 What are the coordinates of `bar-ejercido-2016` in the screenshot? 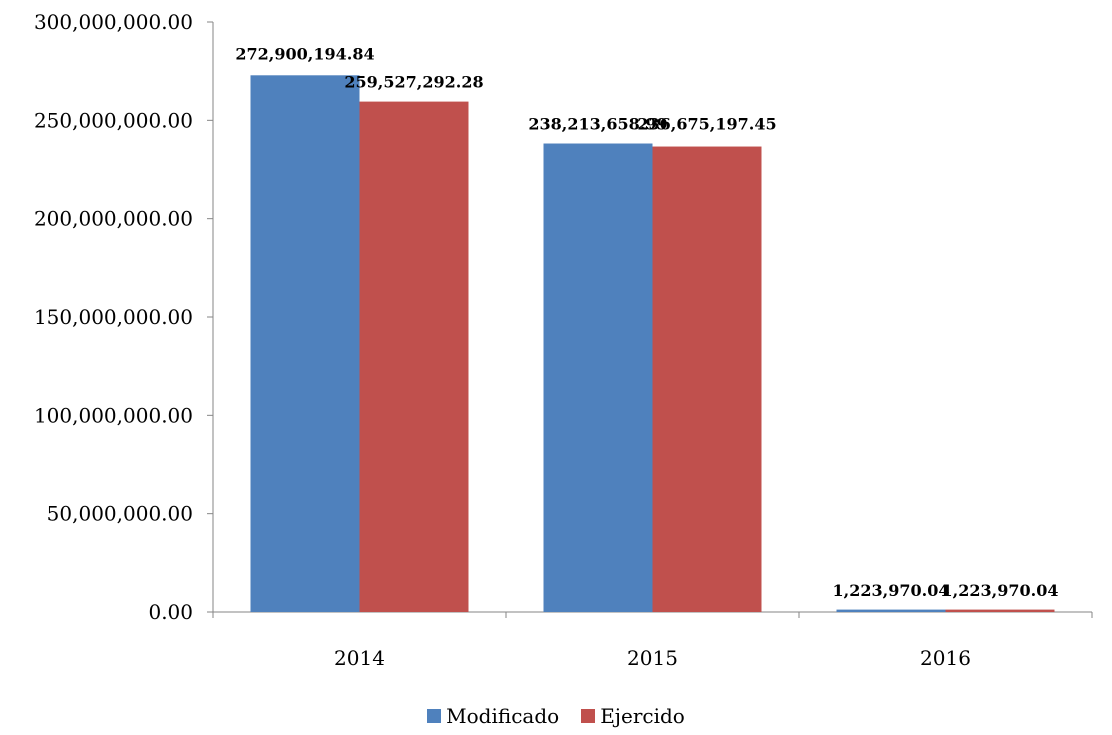 It's located at (1000, 610).